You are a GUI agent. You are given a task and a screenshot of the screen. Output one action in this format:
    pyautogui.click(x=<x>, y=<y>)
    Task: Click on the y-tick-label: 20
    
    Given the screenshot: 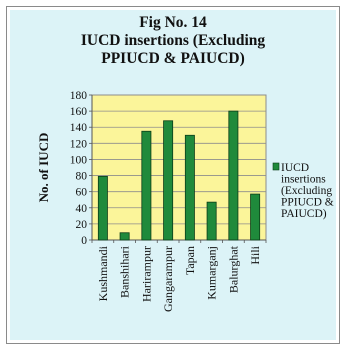 What is the action you would take?
    pyautogui.click(x=82, y=225)
    